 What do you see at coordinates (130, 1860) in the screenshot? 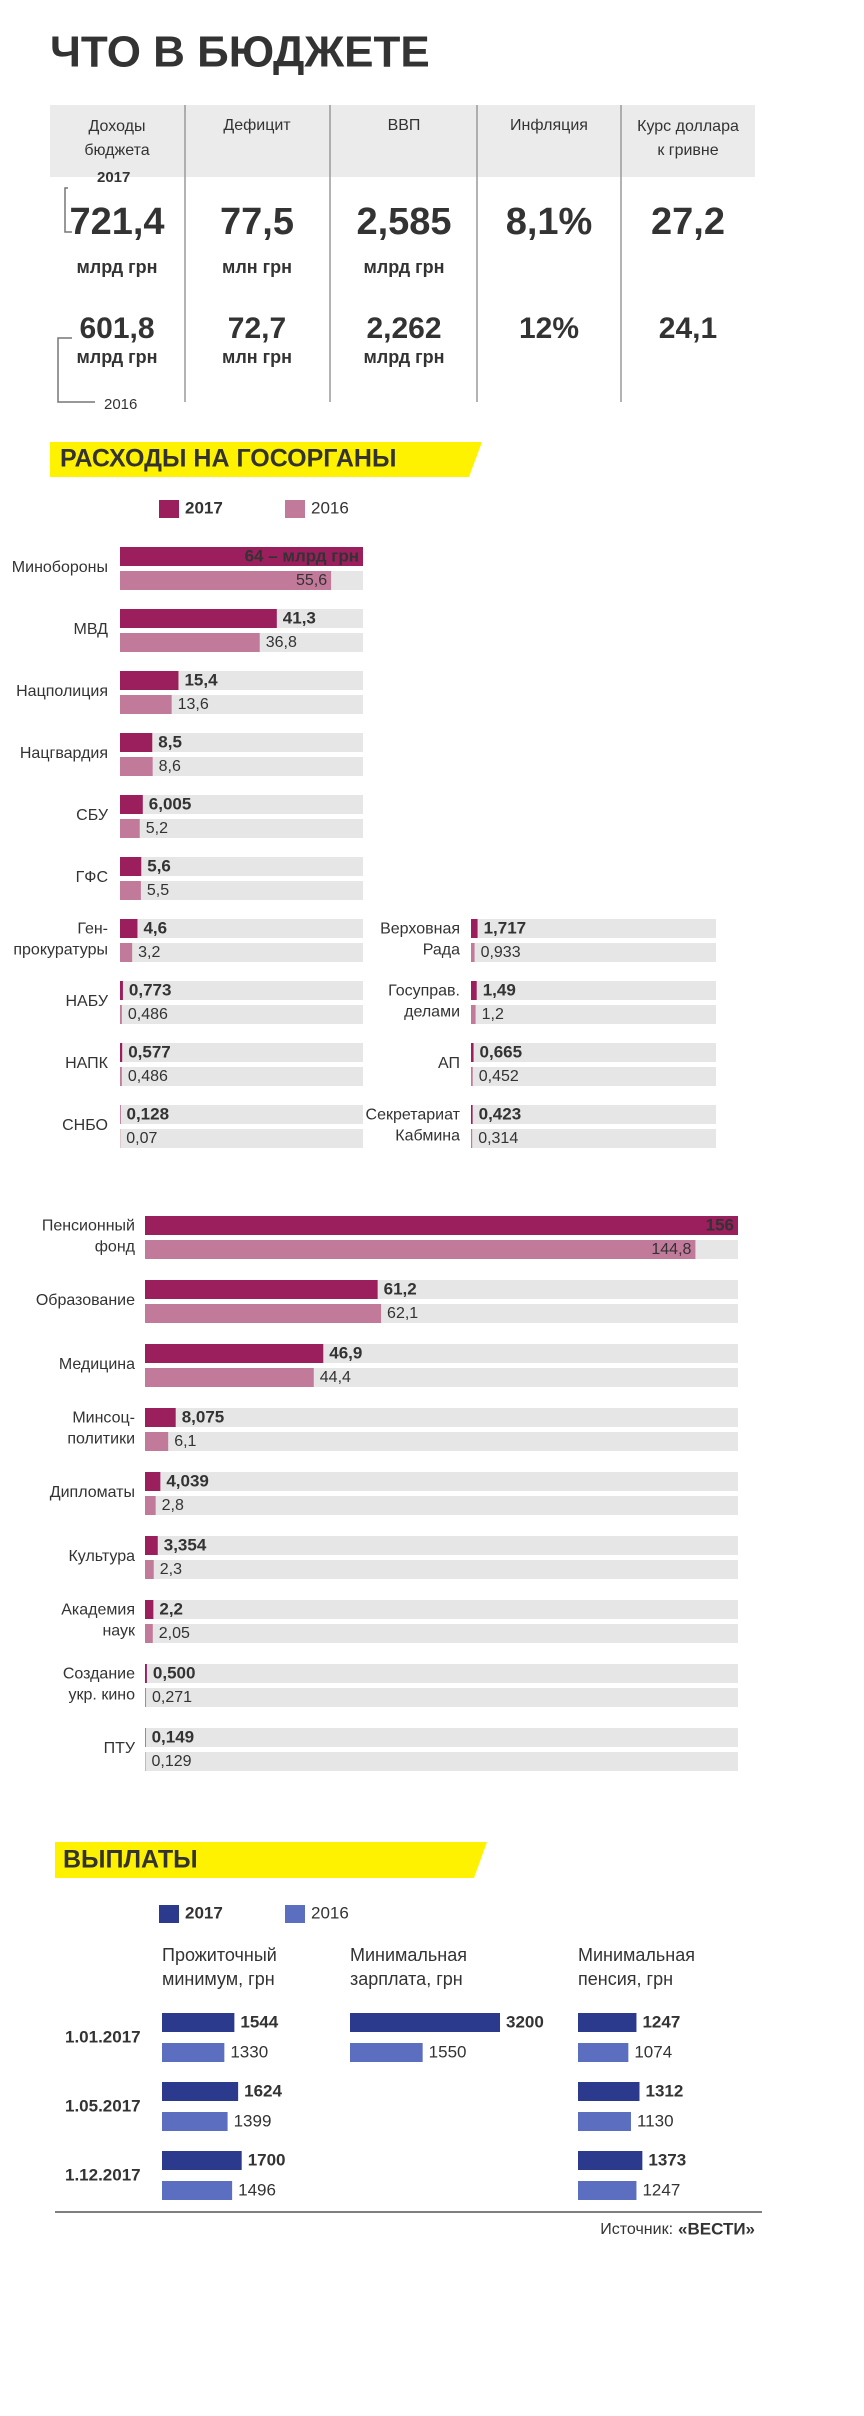
I see `section-title: ВЫПЛАТЫ` at bounding box center [130, 1860].